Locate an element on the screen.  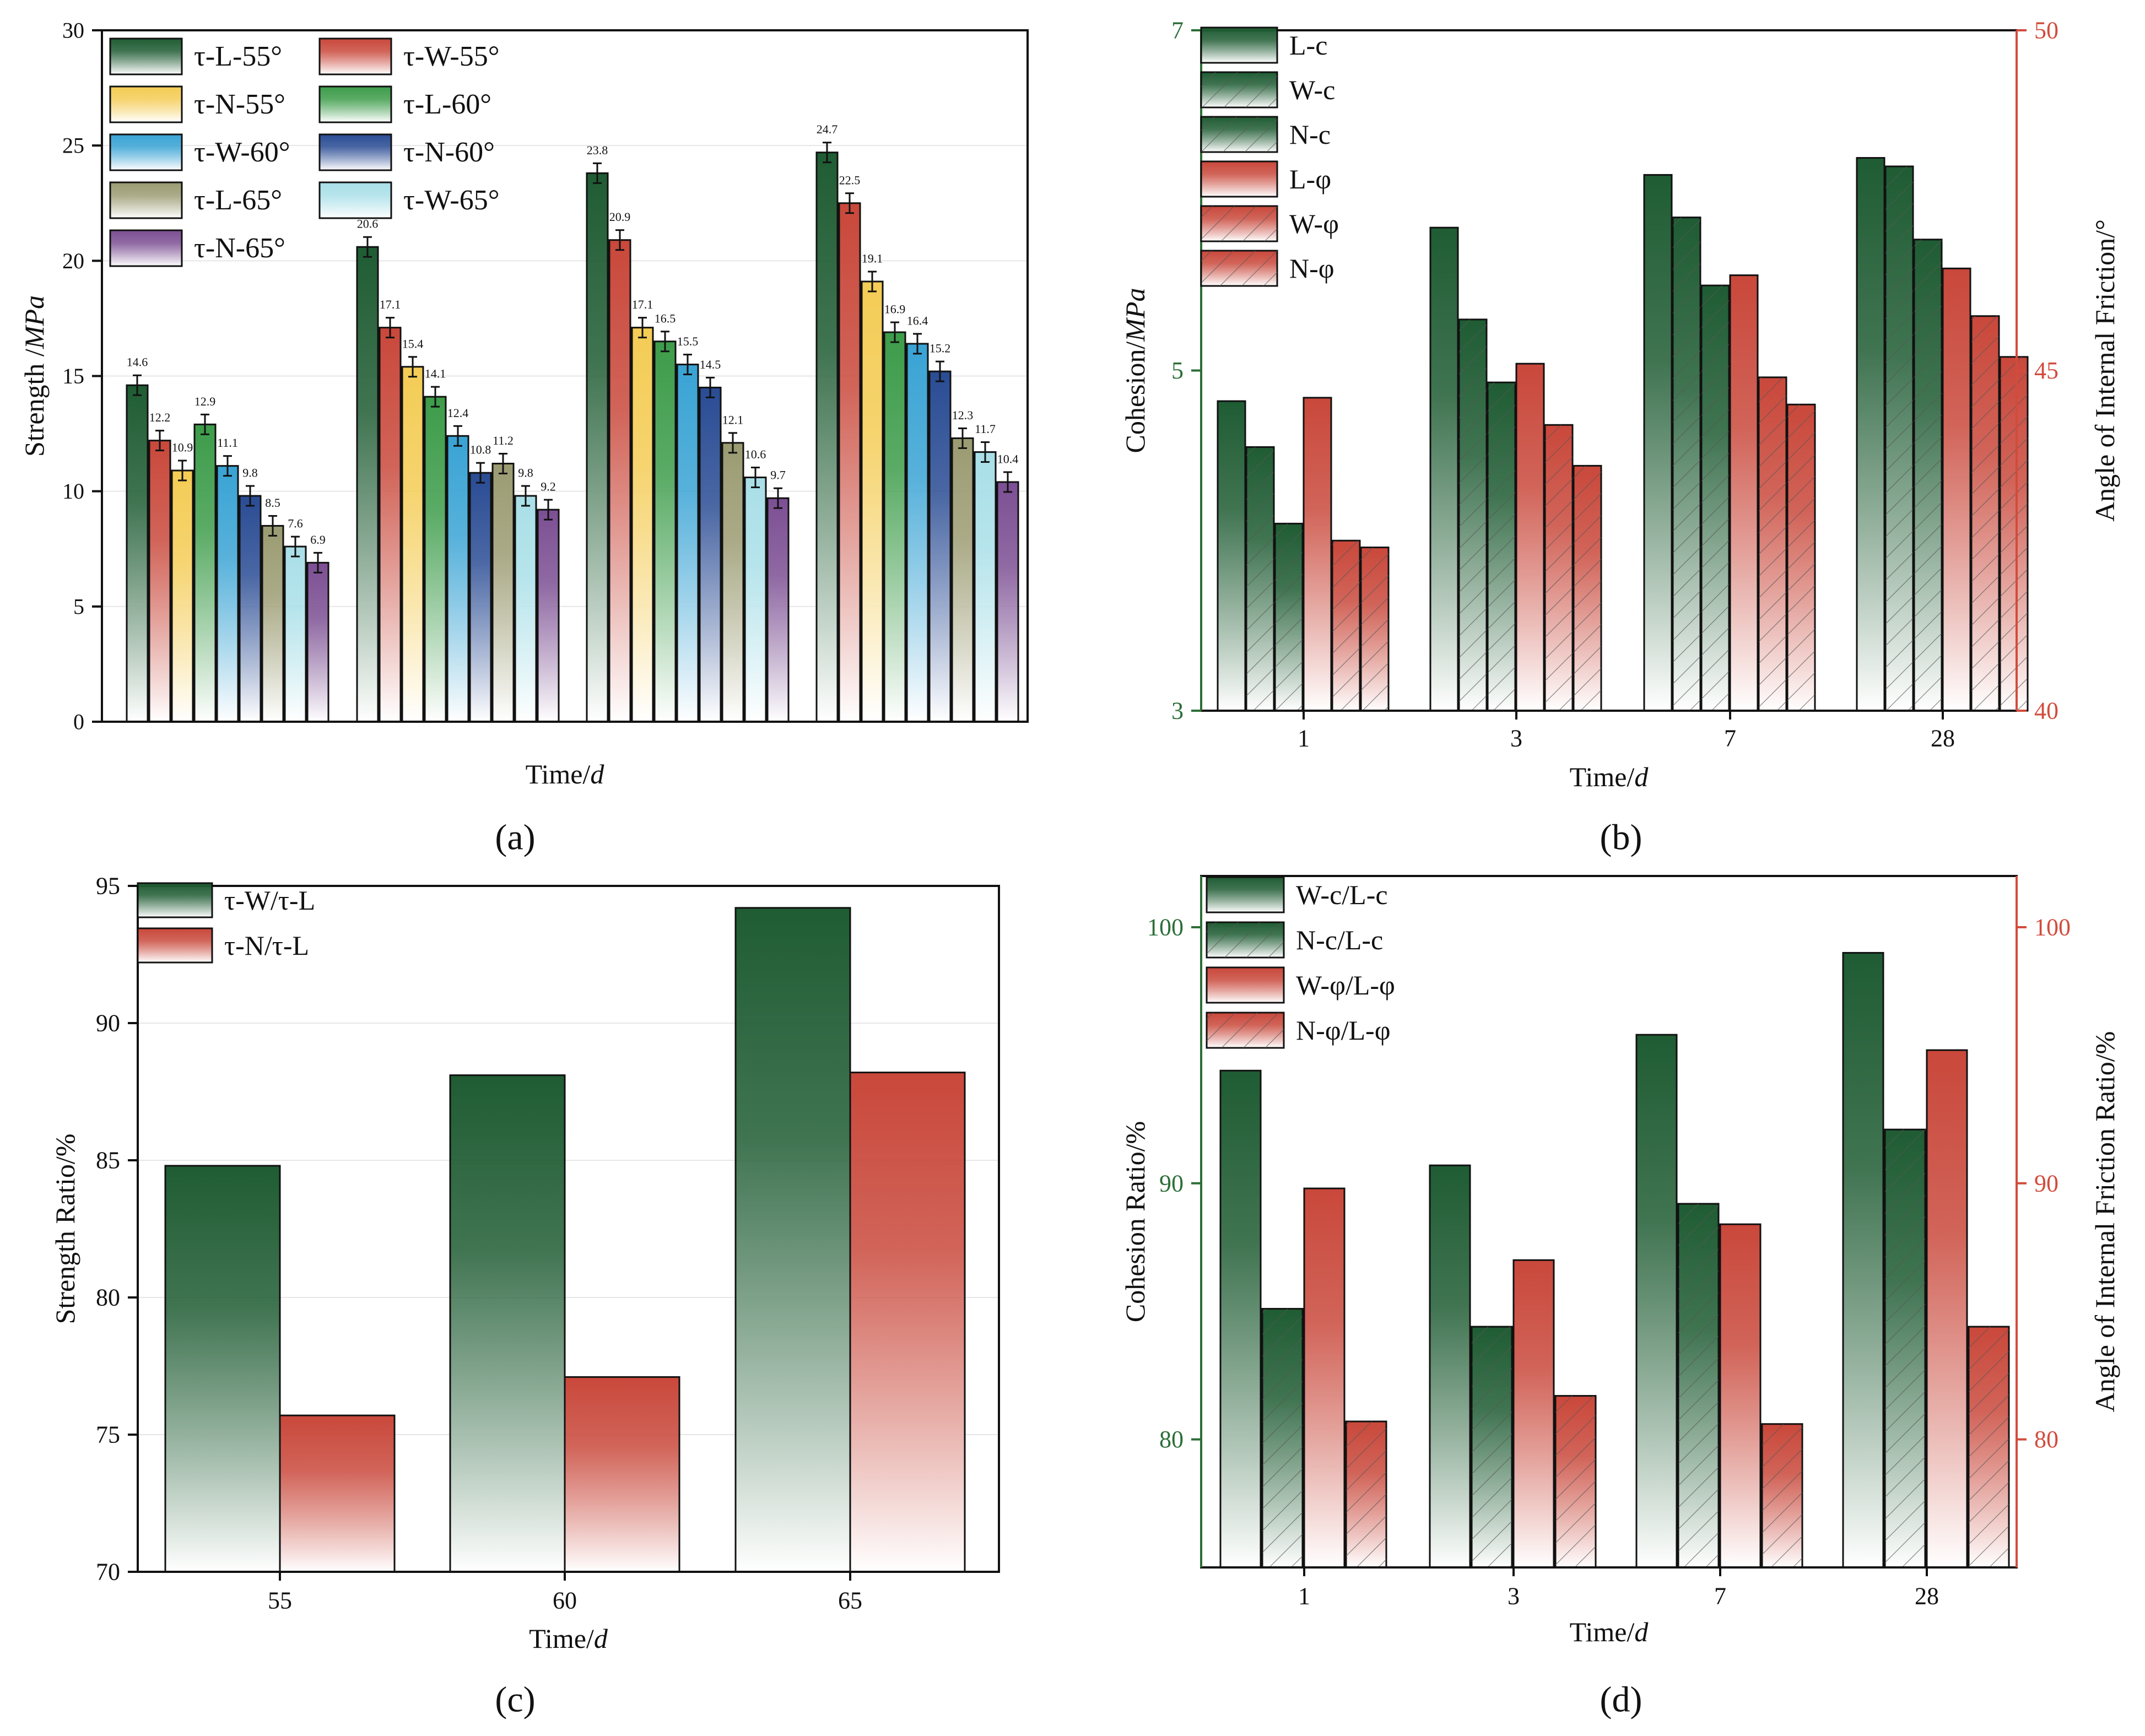
a-y-tick-label: 20 is located at coordinates (73, 260).